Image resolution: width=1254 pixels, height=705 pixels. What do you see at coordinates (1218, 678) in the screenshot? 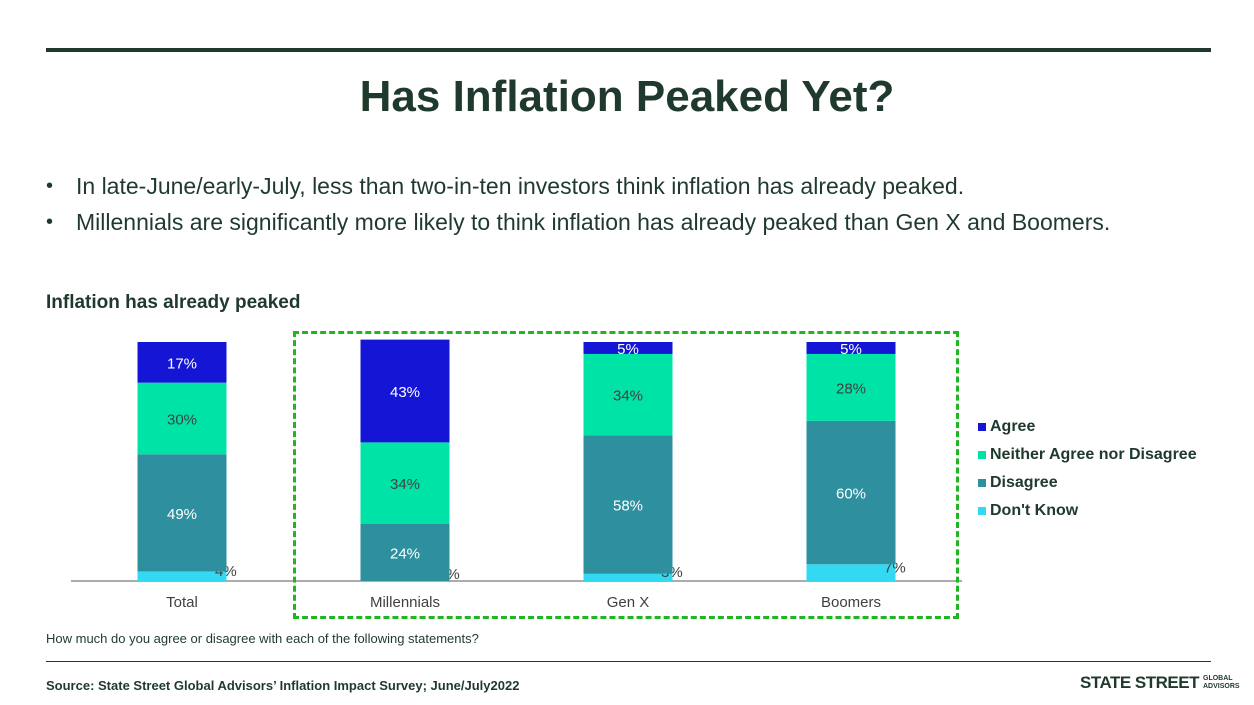
I see `logo-subtitle-line: GLOBAL` at bounding box center [1218, 678].